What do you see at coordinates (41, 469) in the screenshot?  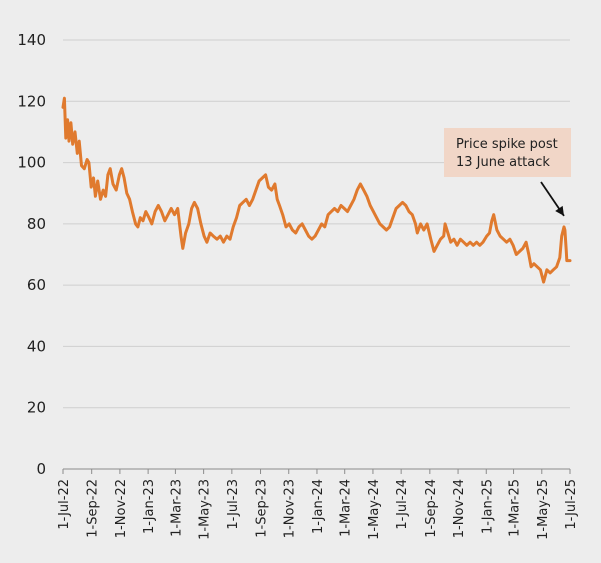 I see `y-tick-label: 0` at bounding box center [41, 469].